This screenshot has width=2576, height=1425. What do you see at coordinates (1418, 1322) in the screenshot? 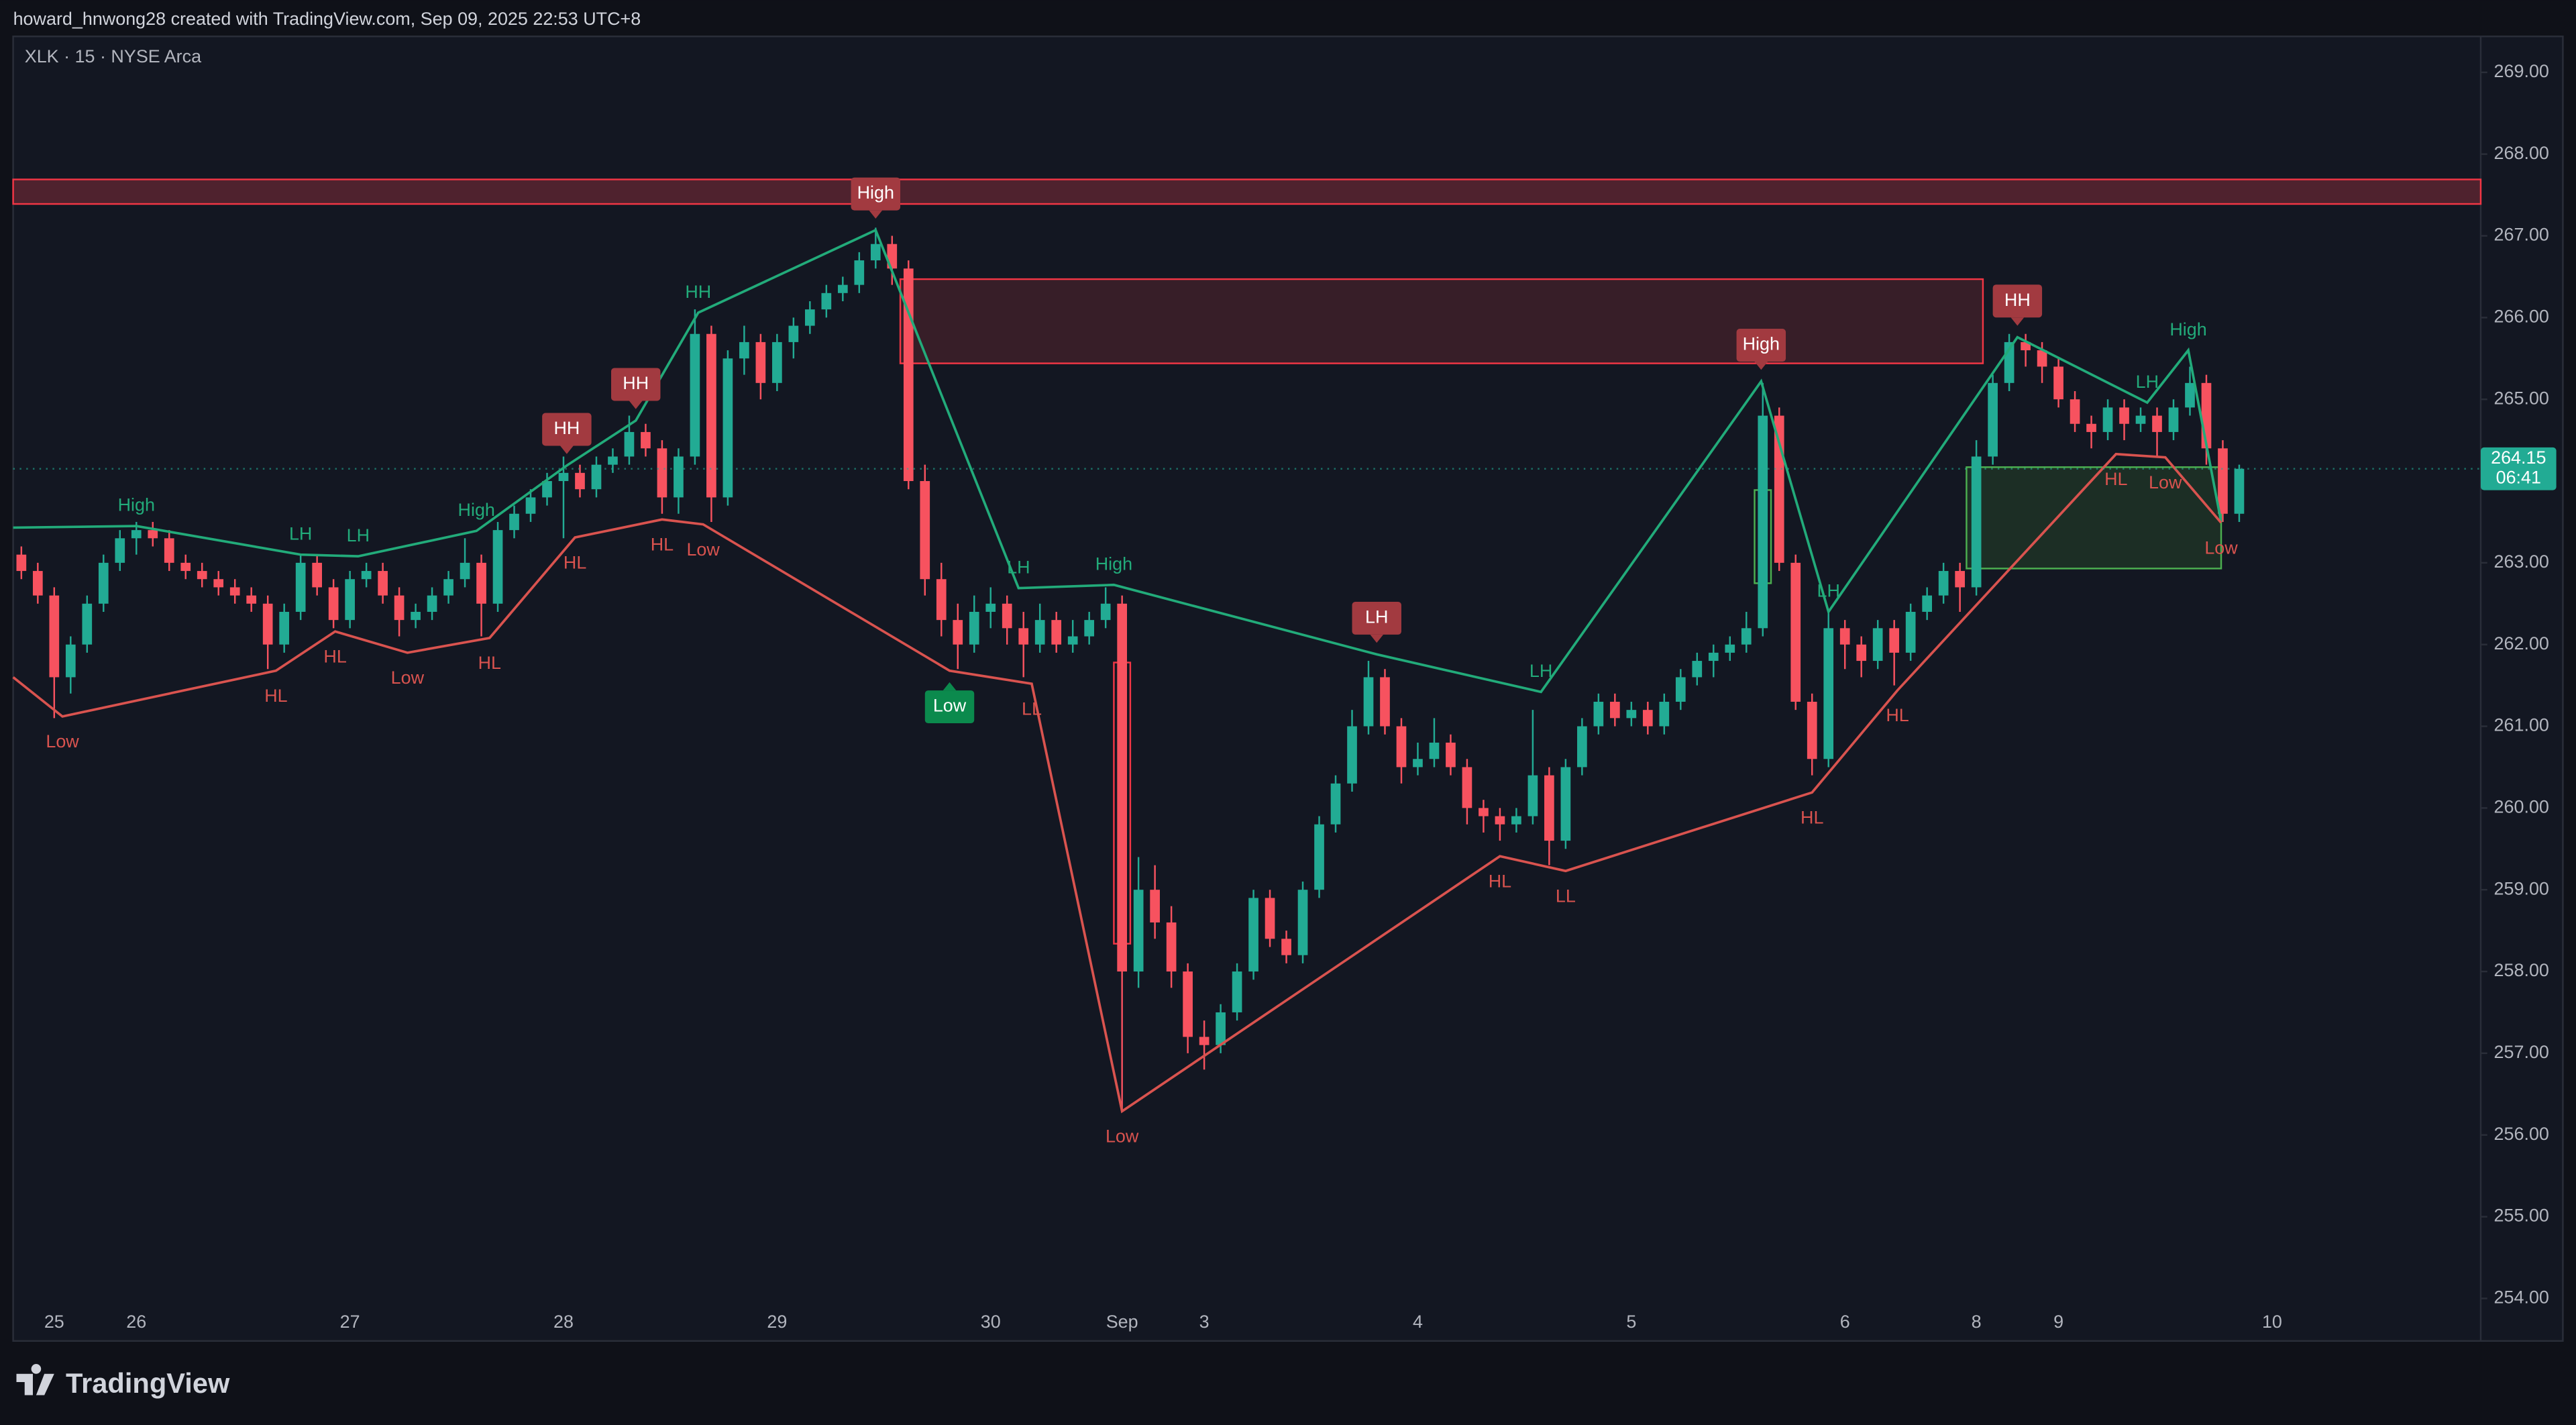
I see `x-tick-label: 4` at bounding box center [1418, 1322].